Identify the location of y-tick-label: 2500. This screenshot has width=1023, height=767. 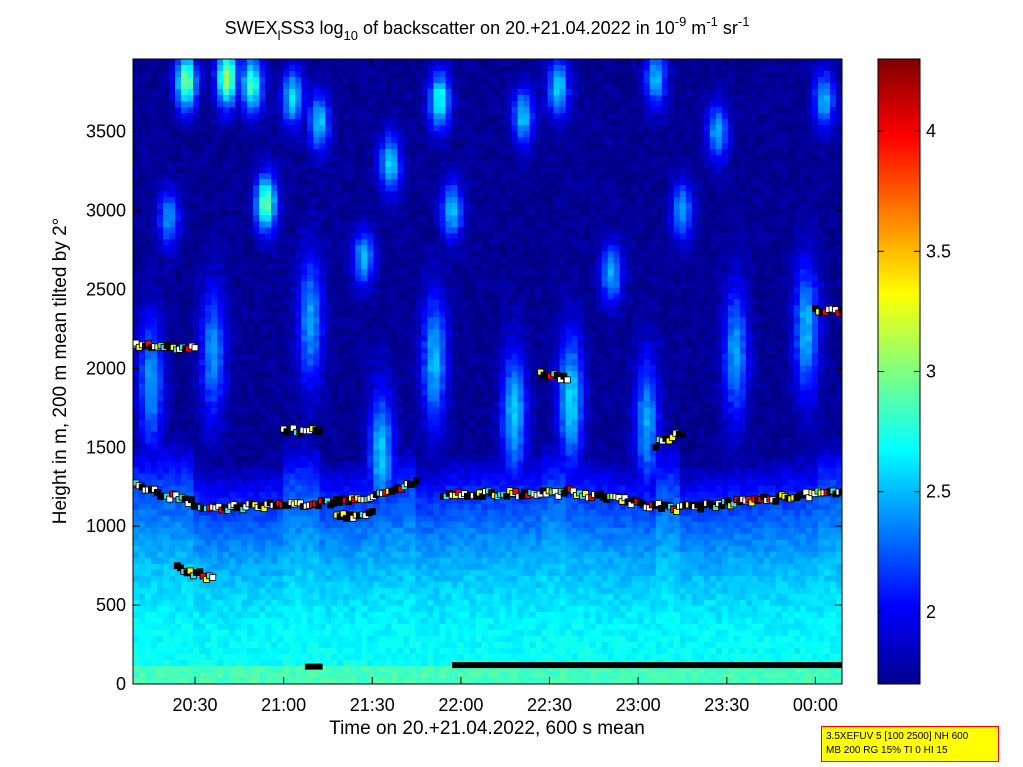
(106, 289).